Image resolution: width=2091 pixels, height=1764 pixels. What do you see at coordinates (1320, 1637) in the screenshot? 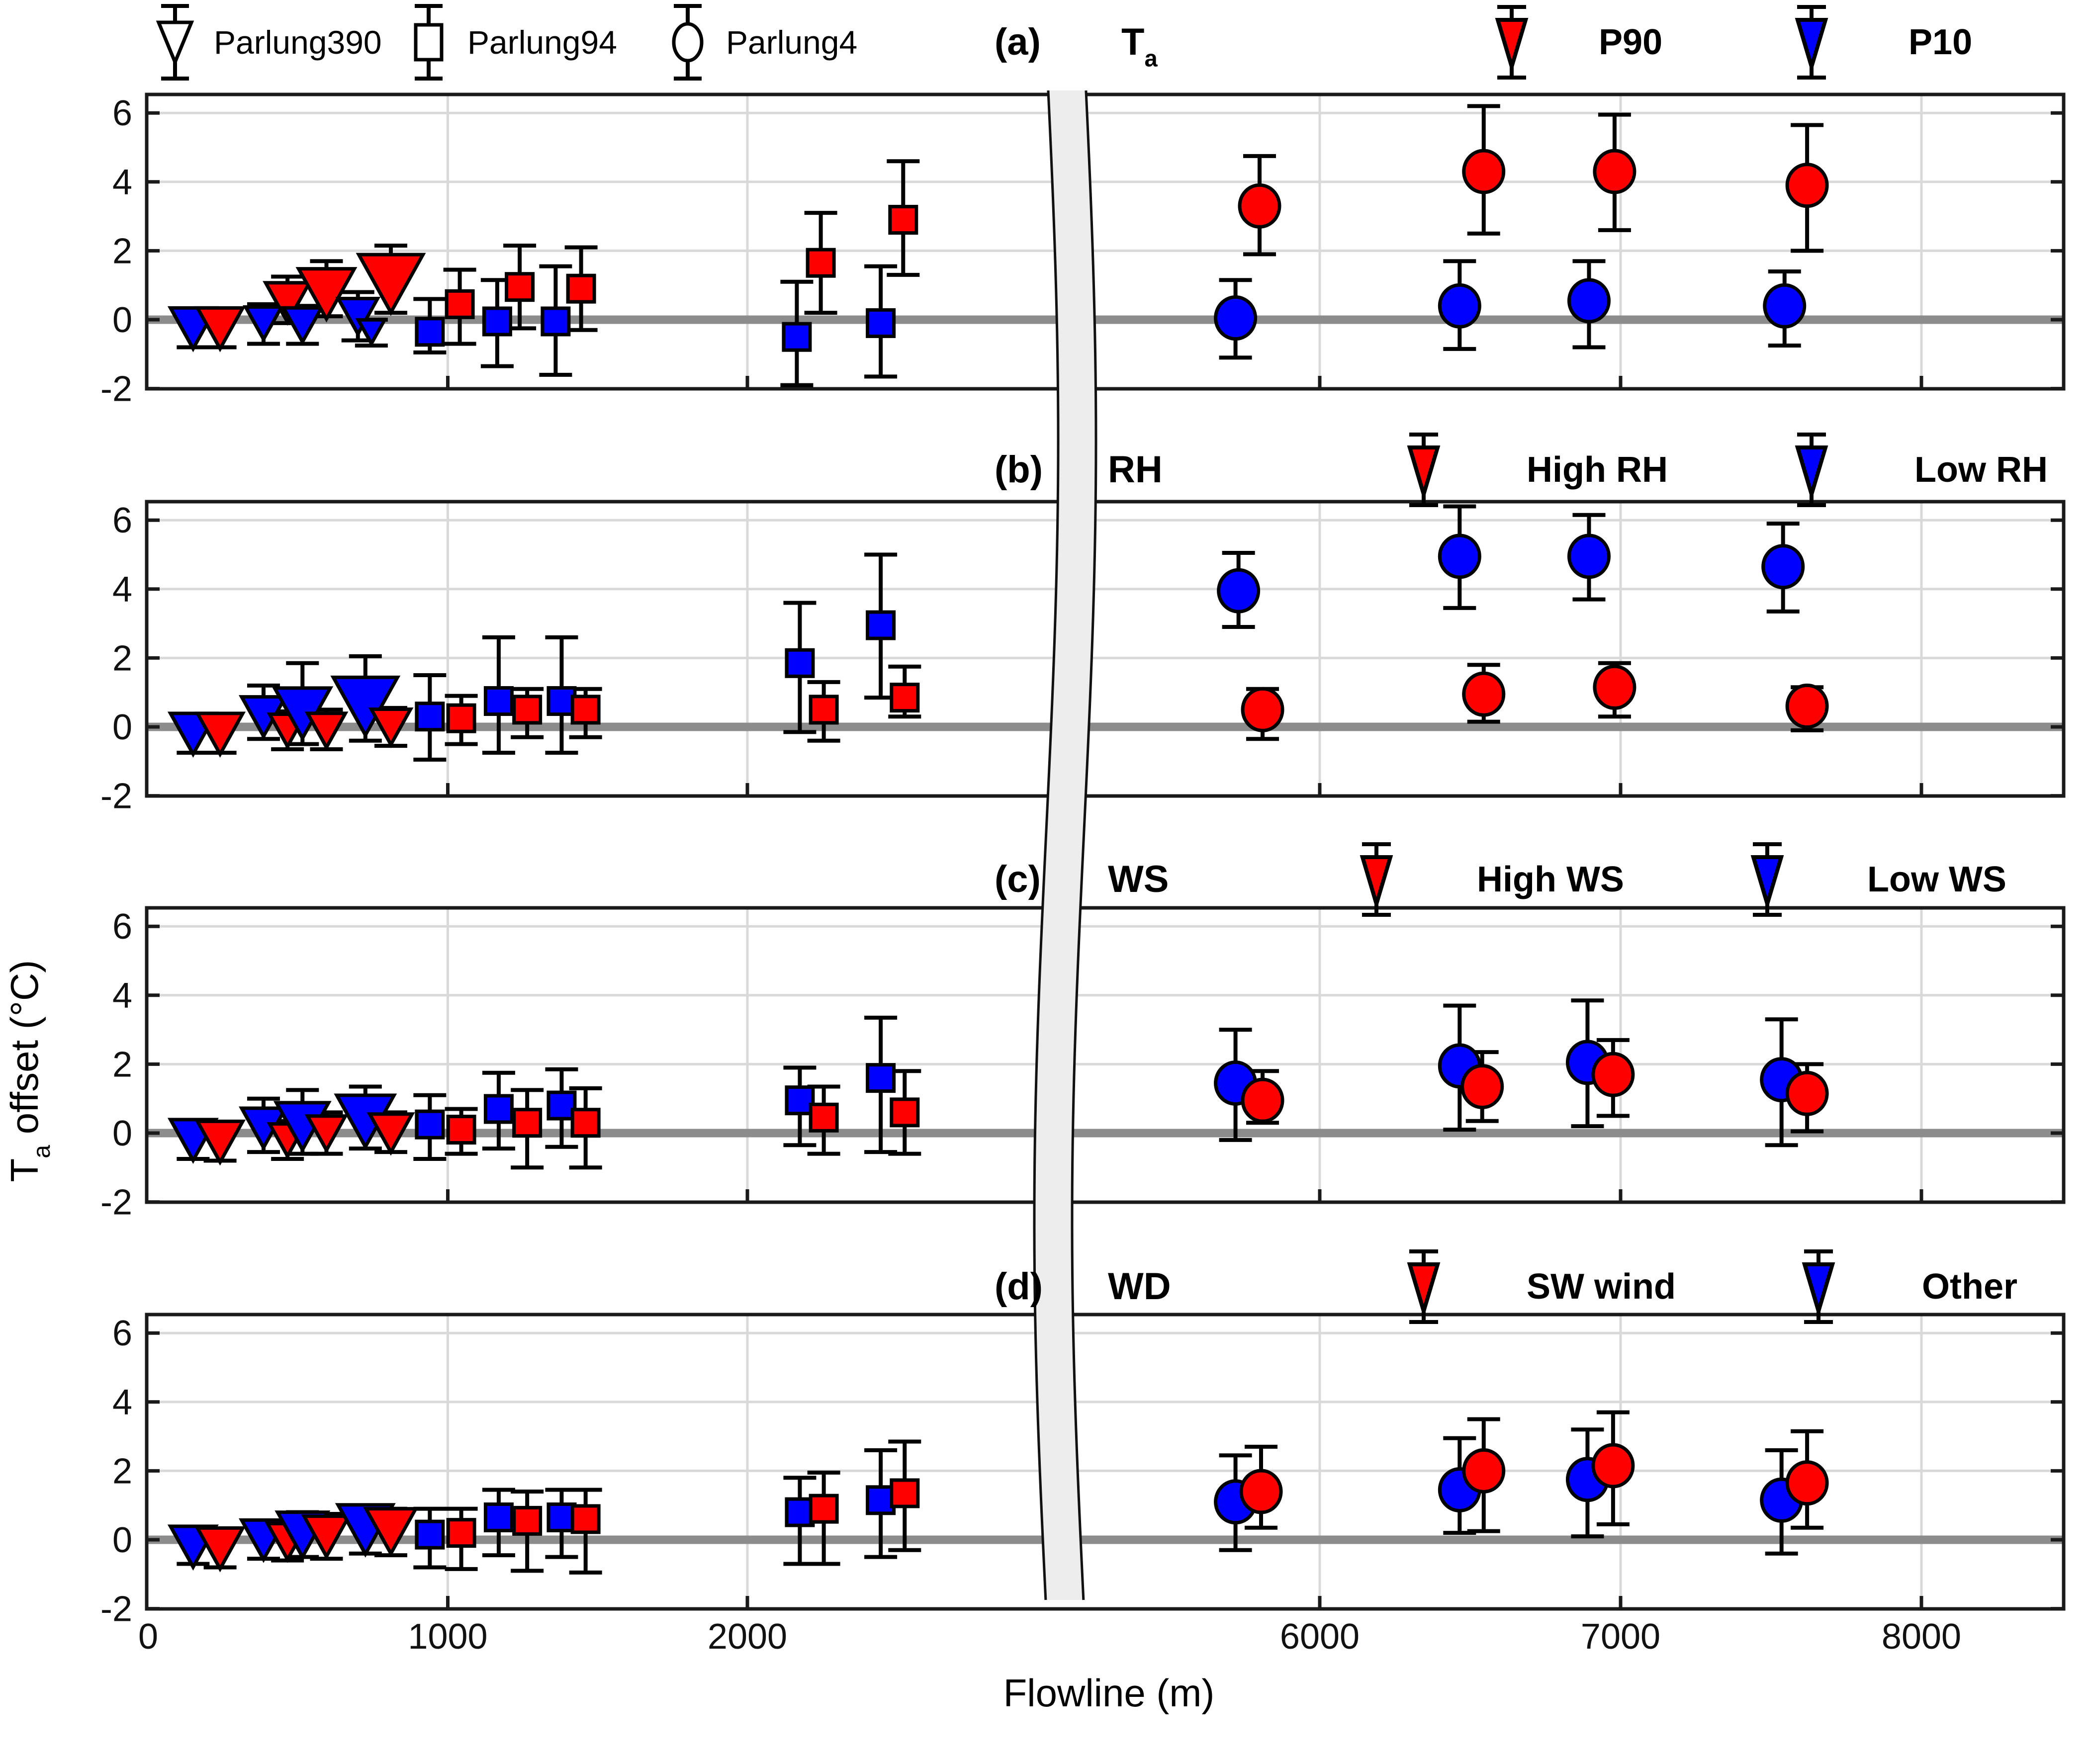
I see `x-tick-label: 6000` at bounding box center [1320, 1637].